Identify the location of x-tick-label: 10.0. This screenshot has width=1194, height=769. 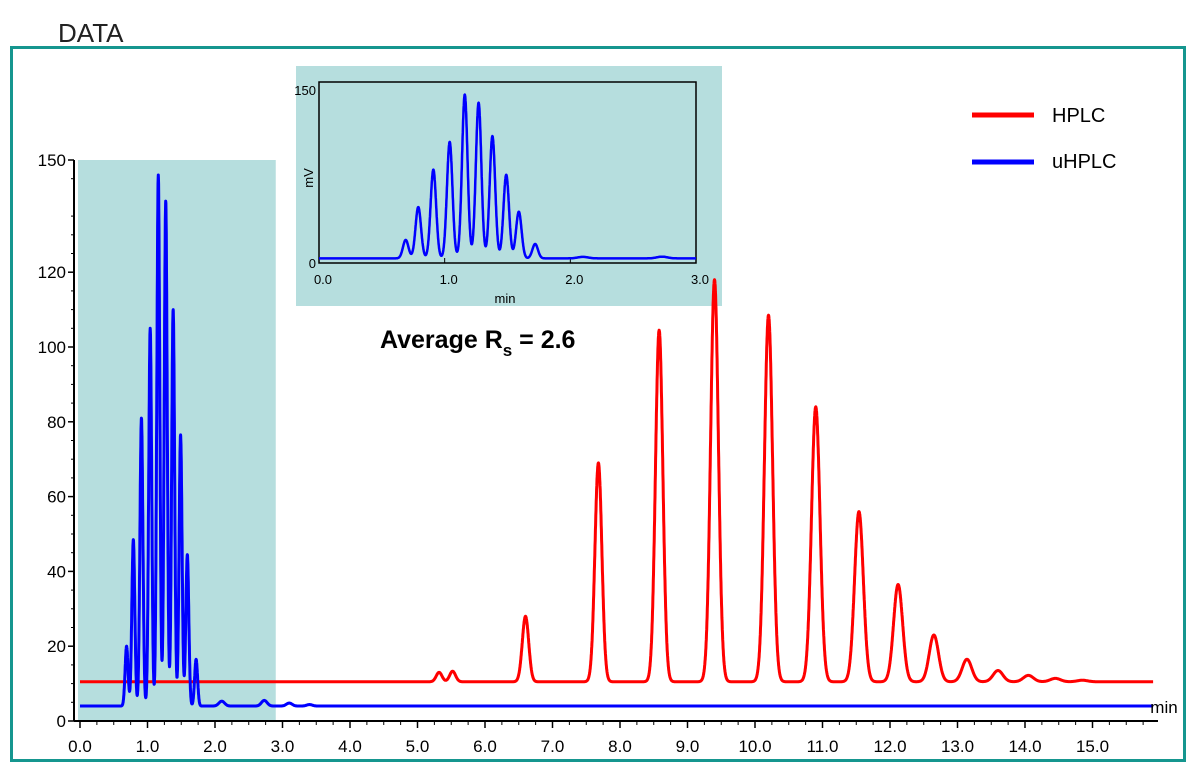
(754, 746).